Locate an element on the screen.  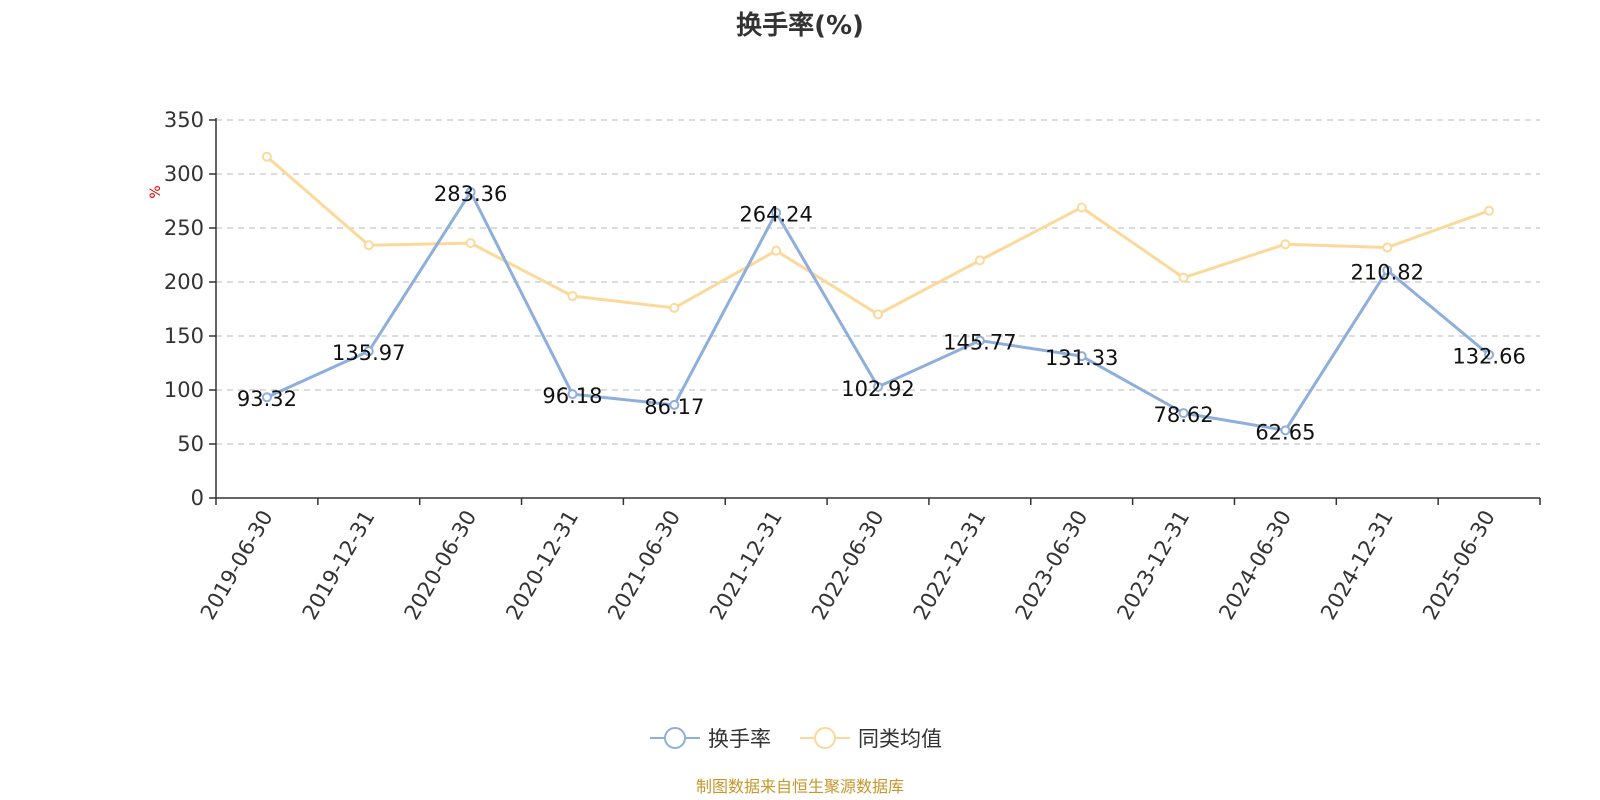
data-label: 135.97 is located at coordinates (368, 353).